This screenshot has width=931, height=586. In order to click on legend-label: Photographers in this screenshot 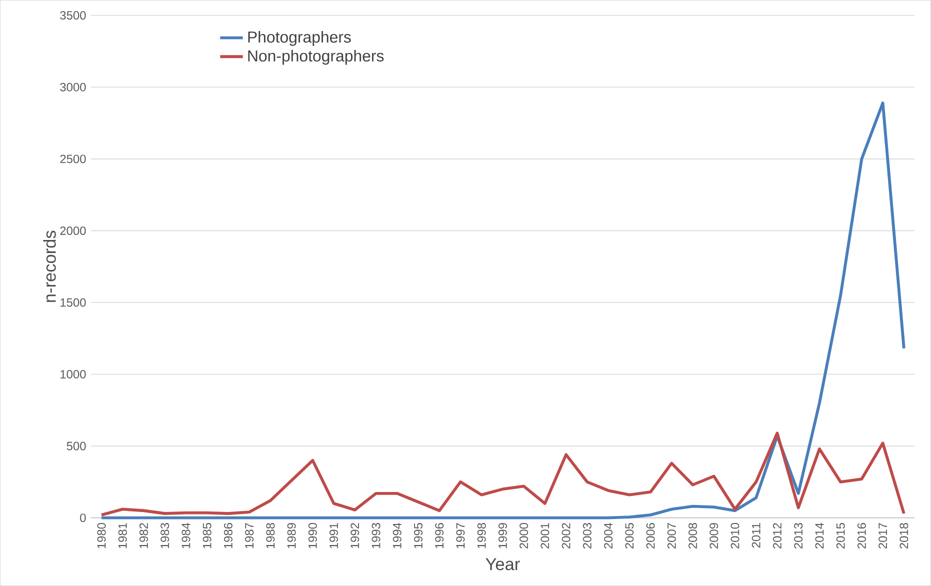, I will do `click(299, 38)`.